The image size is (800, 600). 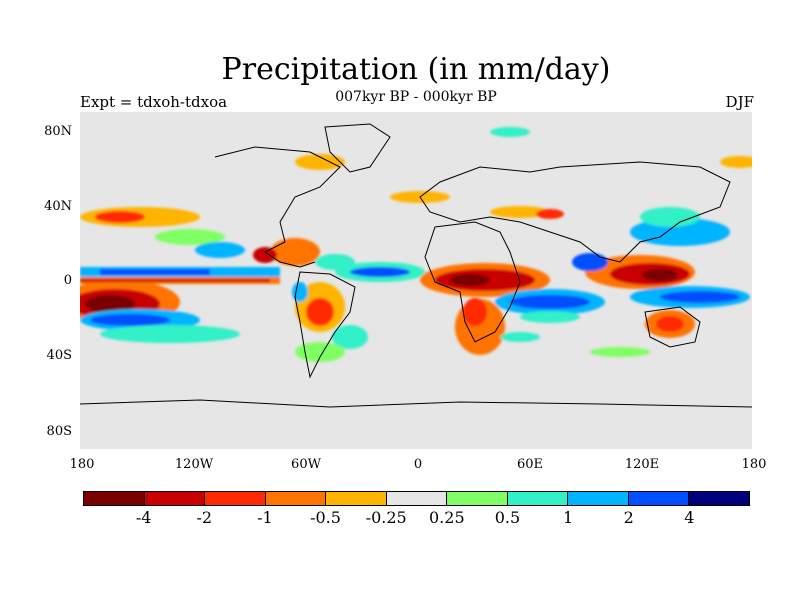 What do you see at coordinates (642, 464) in the screenshot?
I see `lon-label: 120E` at bounding box center [642, 464].